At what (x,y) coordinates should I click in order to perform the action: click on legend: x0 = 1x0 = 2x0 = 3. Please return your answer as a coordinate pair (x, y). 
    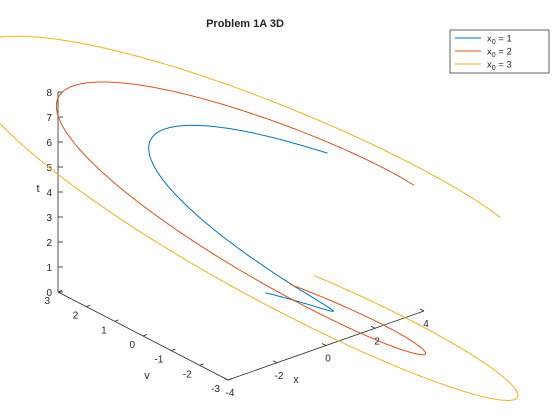
    Looking at the image, I should click on (499, 51).